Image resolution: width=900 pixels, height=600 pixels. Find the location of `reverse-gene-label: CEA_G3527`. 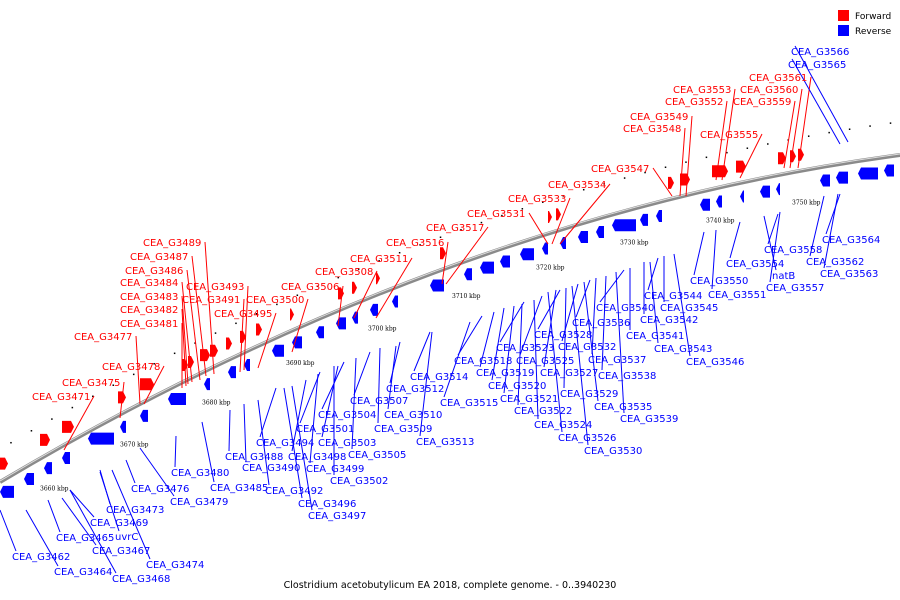

reverse-gene-label: CEA_G3527 is located at coordinates (569, 373).